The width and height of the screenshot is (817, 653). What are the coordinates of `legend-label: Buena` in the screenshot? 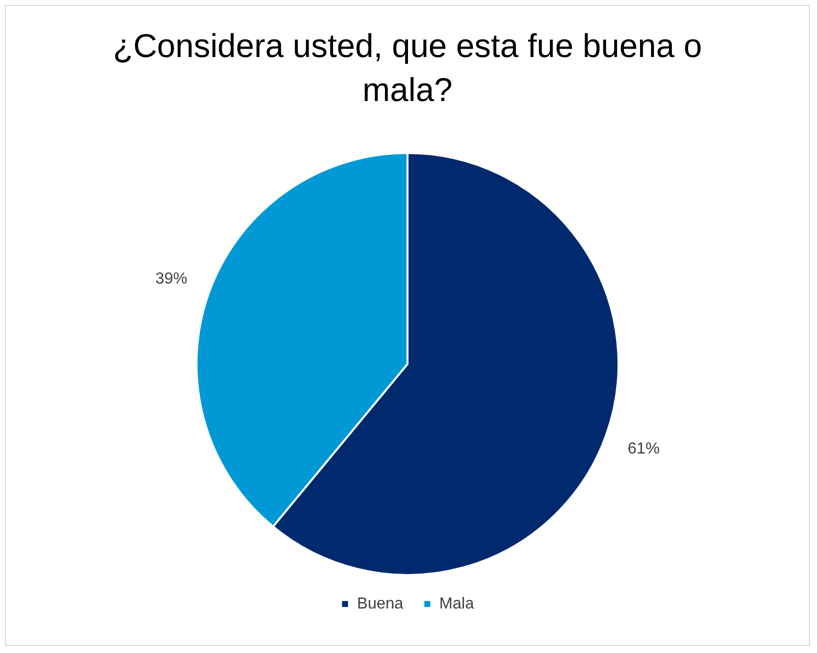 It's located at (380, 603).